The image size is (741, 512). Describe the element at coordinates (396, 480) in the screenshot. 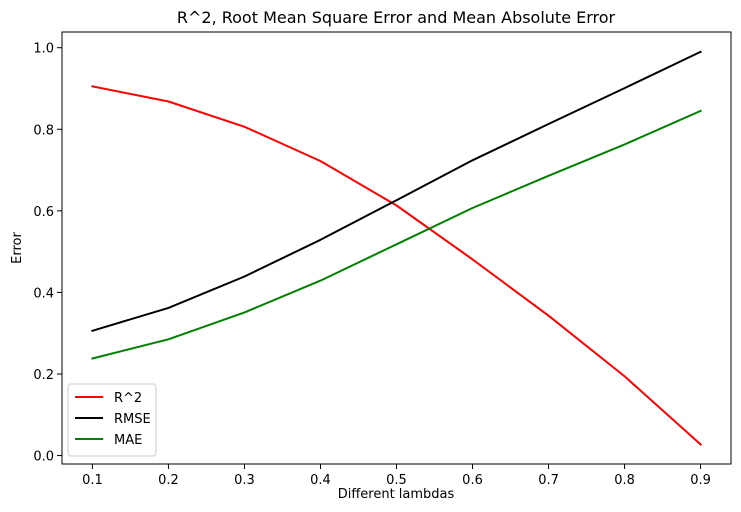

I see `x-tick-label: 0.5` at that location.